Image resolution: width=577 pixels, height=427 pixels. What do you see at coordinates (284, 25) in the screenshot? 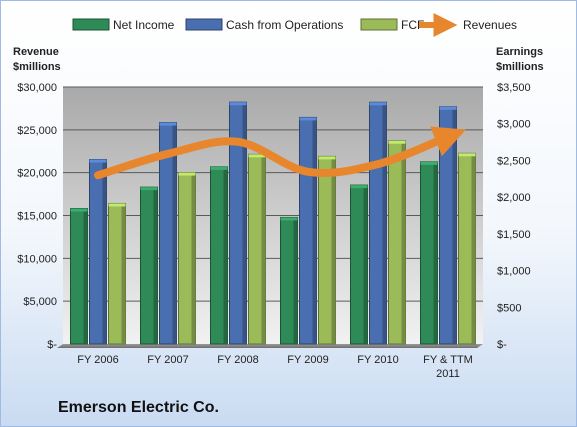
I see `legend-label: Cash from Operations` at bounding box center [284, 25].